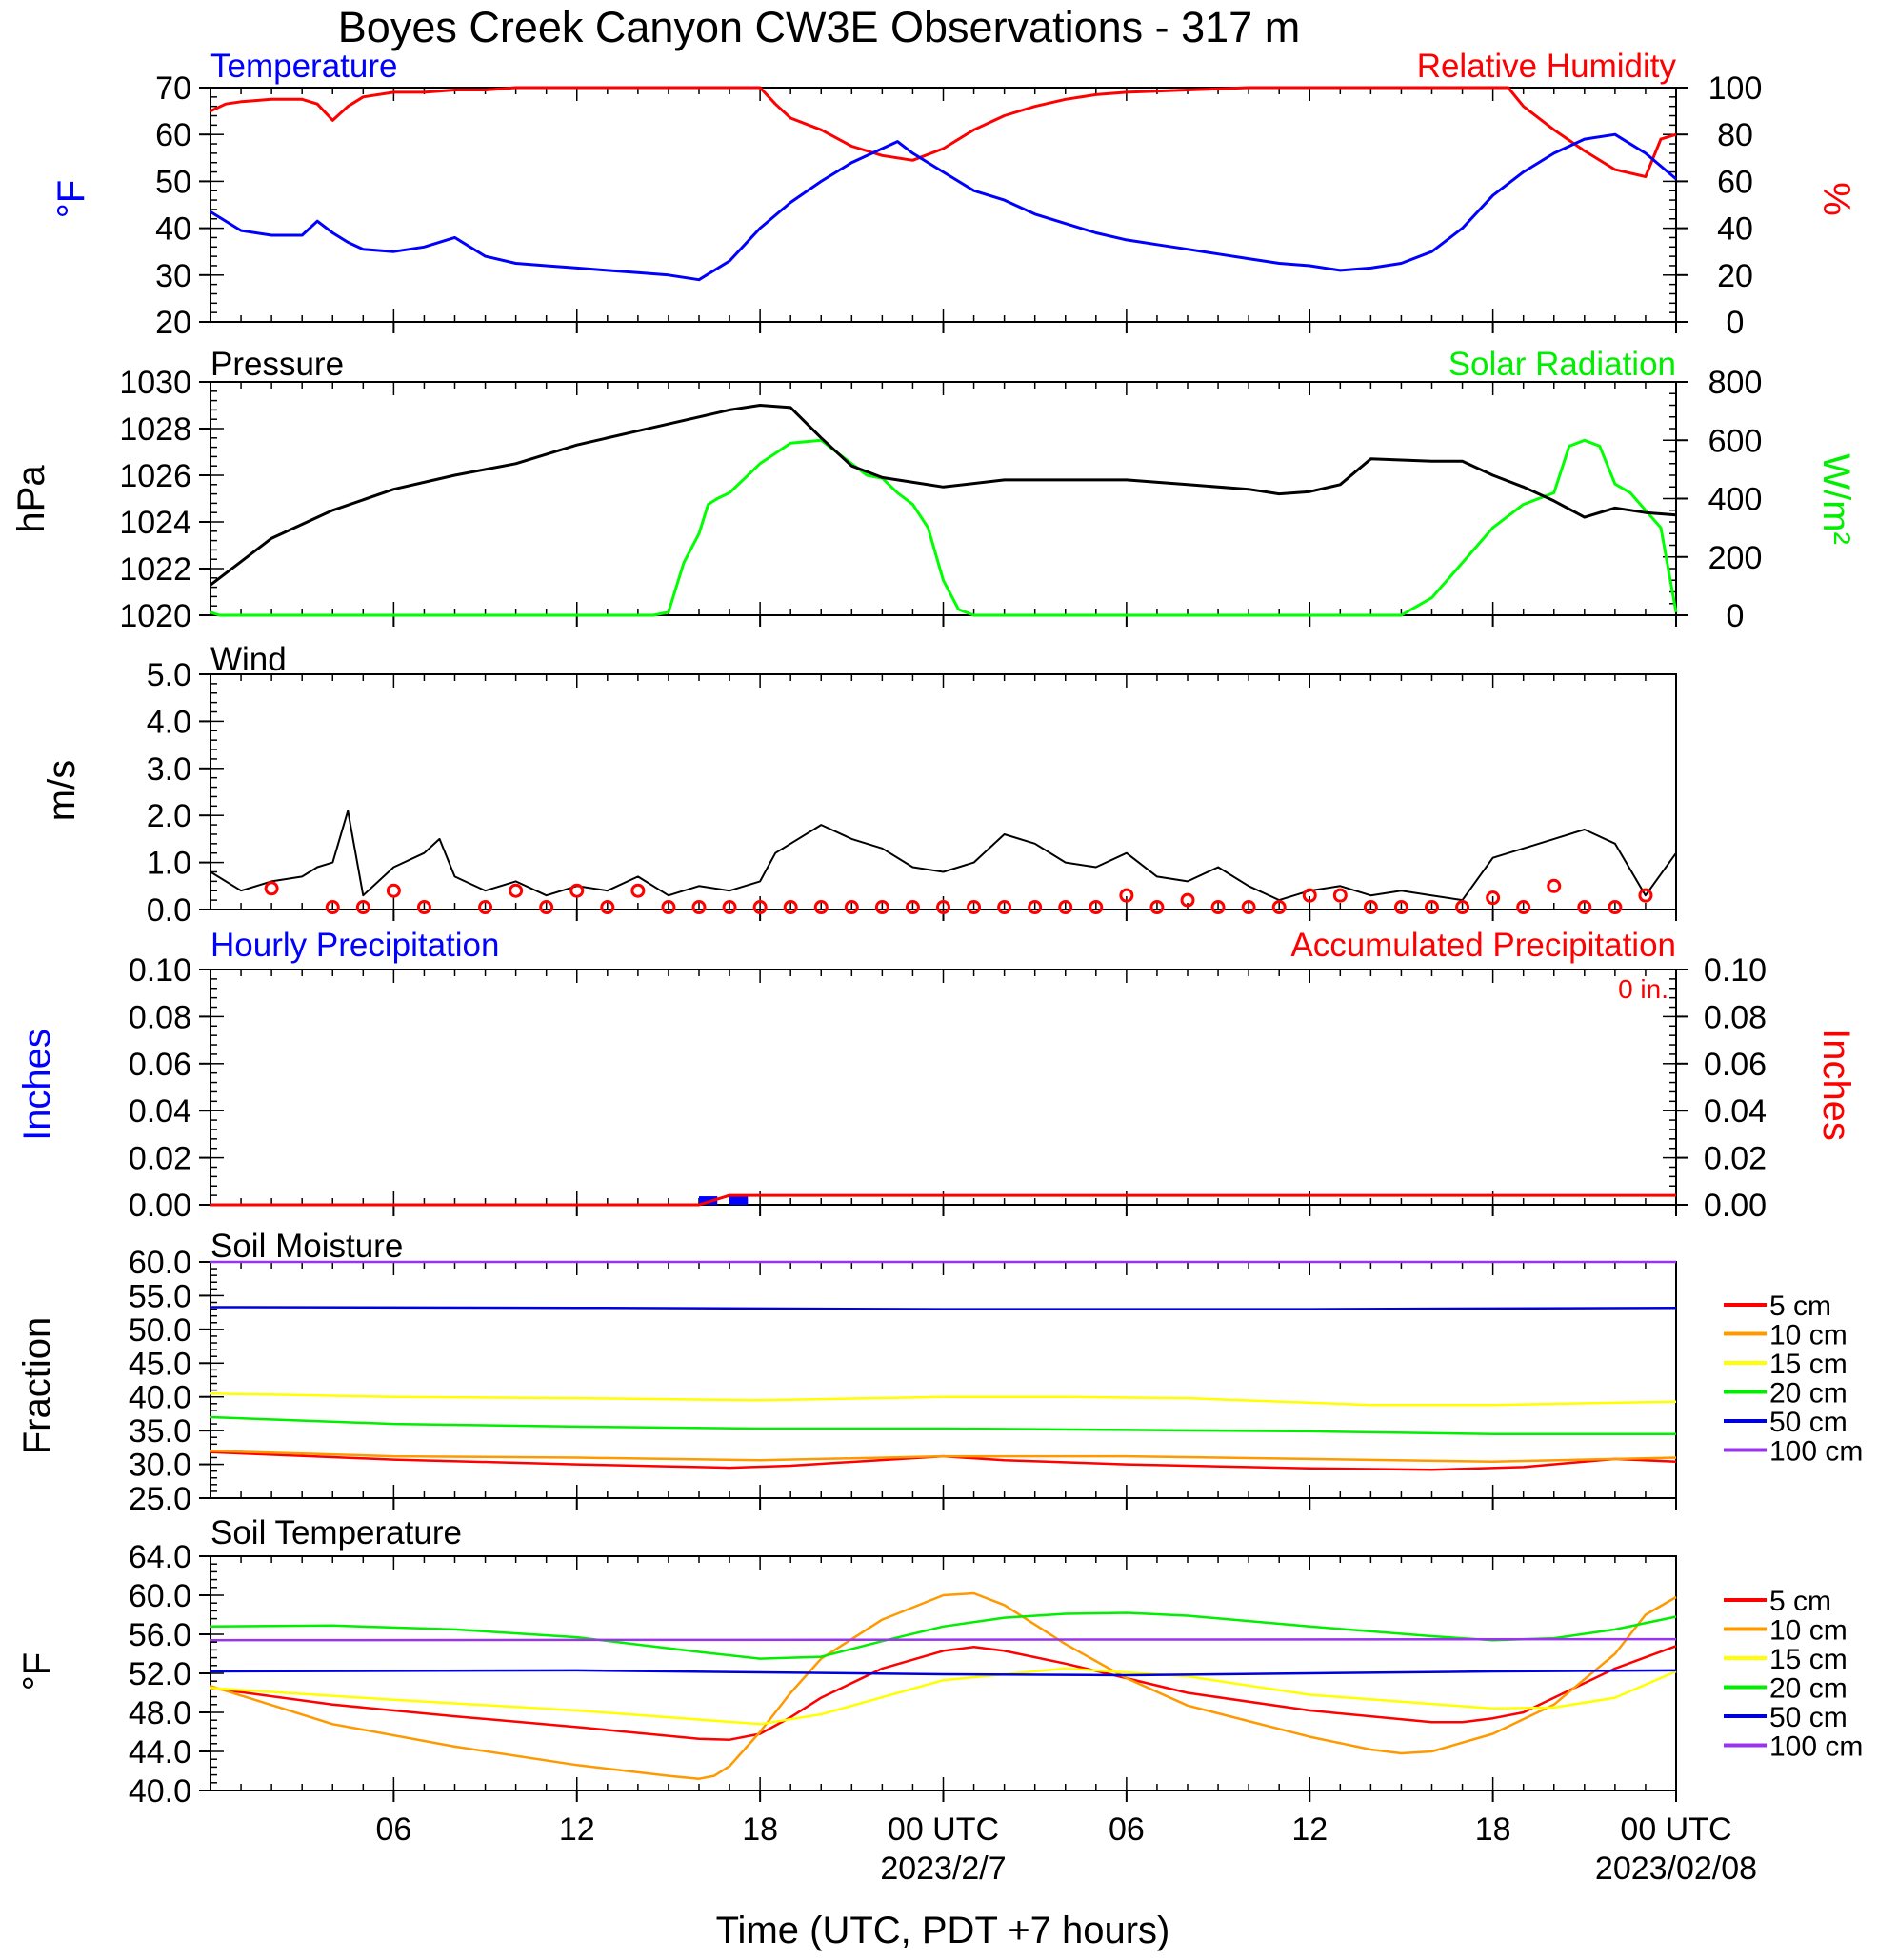 This screenshot has height=1960, width=1878. Describe the element at coordinates (173, 229) in the screenshot. I see `temp-axis-tick-label: 40` at that location.